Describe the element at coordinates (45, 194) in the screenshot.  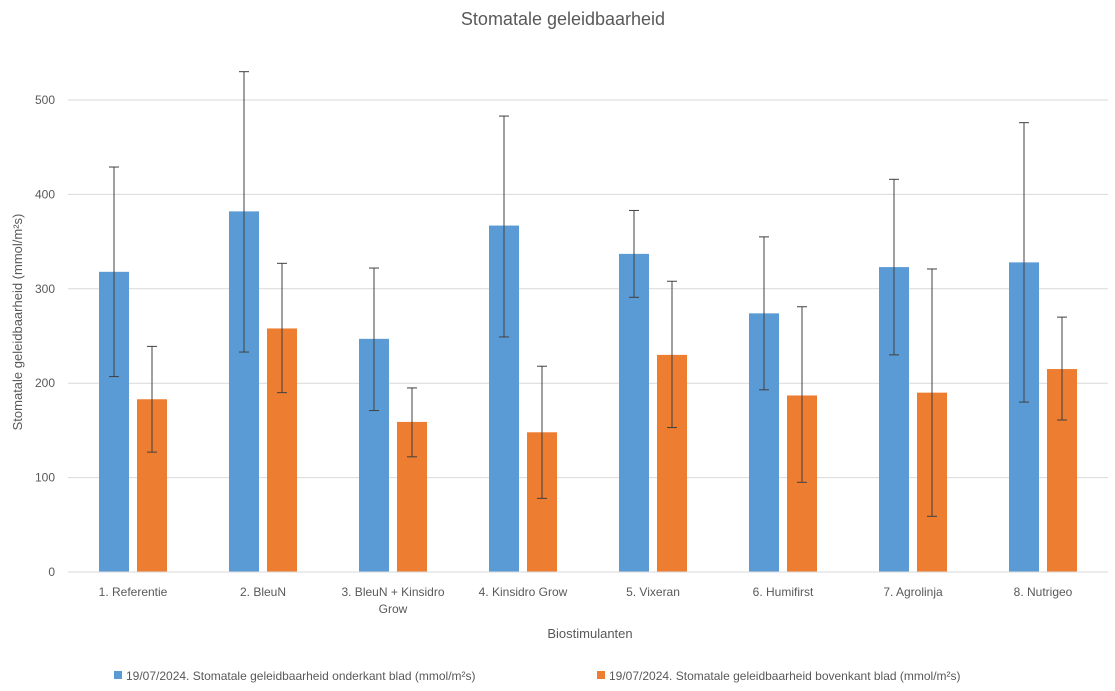
I see `y-tick-label: 400` at that location.